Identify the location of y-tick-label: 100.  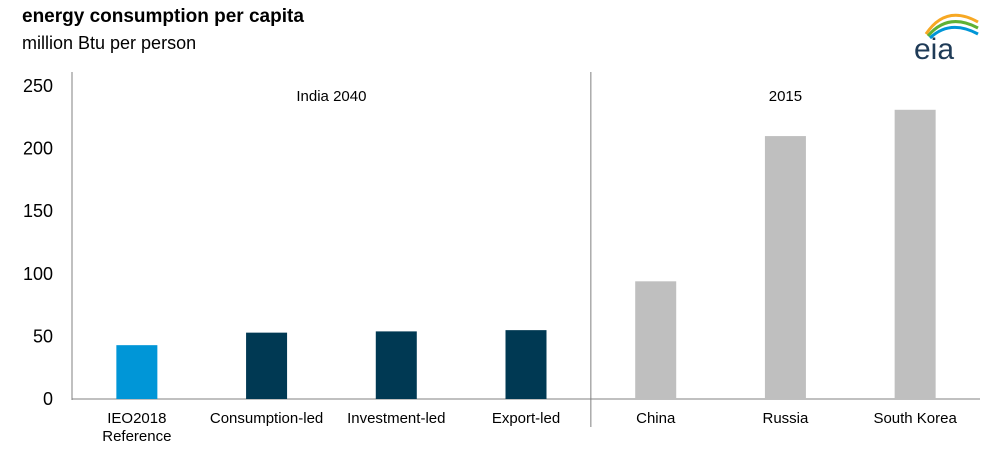
(38, 274).